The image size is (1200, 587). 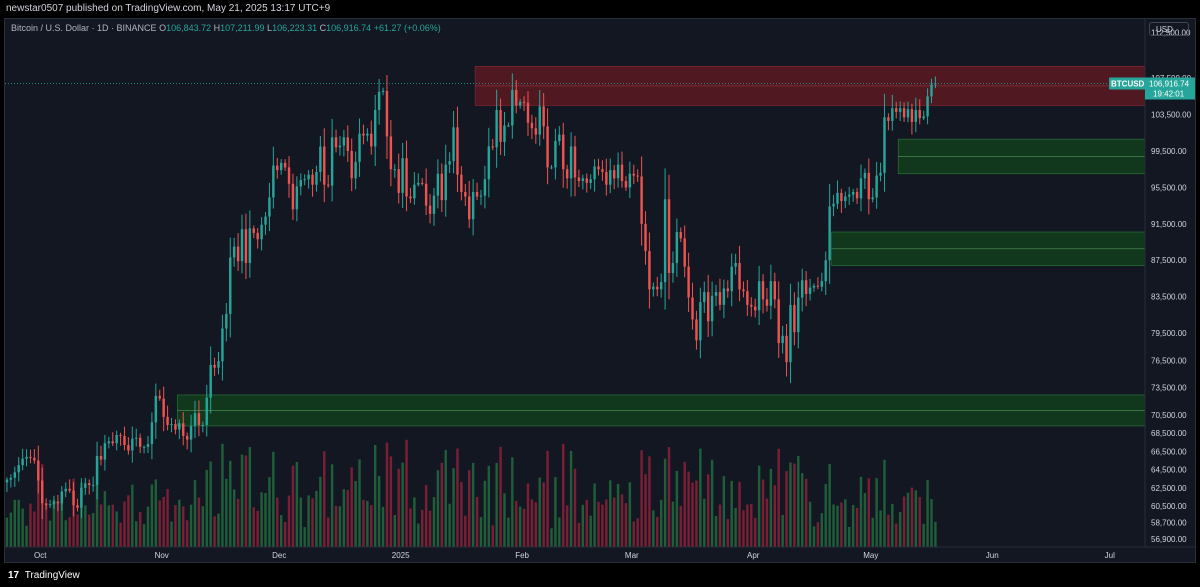 I want to click on volume-layer, so click(x=471, y=493).